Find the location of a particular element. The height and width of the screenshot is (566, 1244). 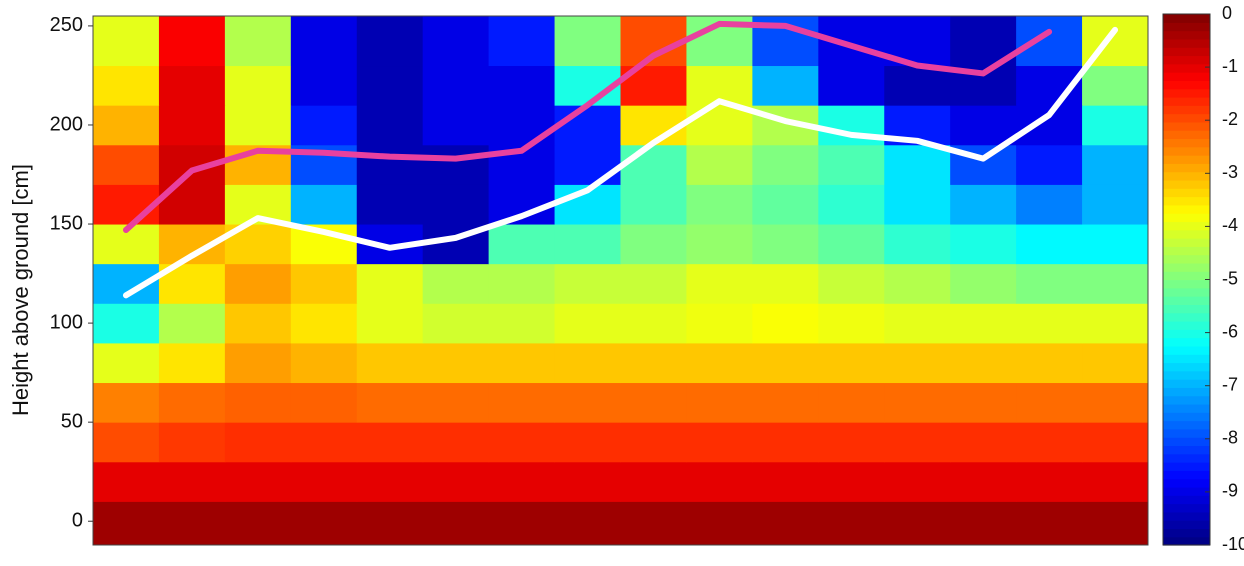

y-tick-label: 150 is located at coordinates (66, 223).